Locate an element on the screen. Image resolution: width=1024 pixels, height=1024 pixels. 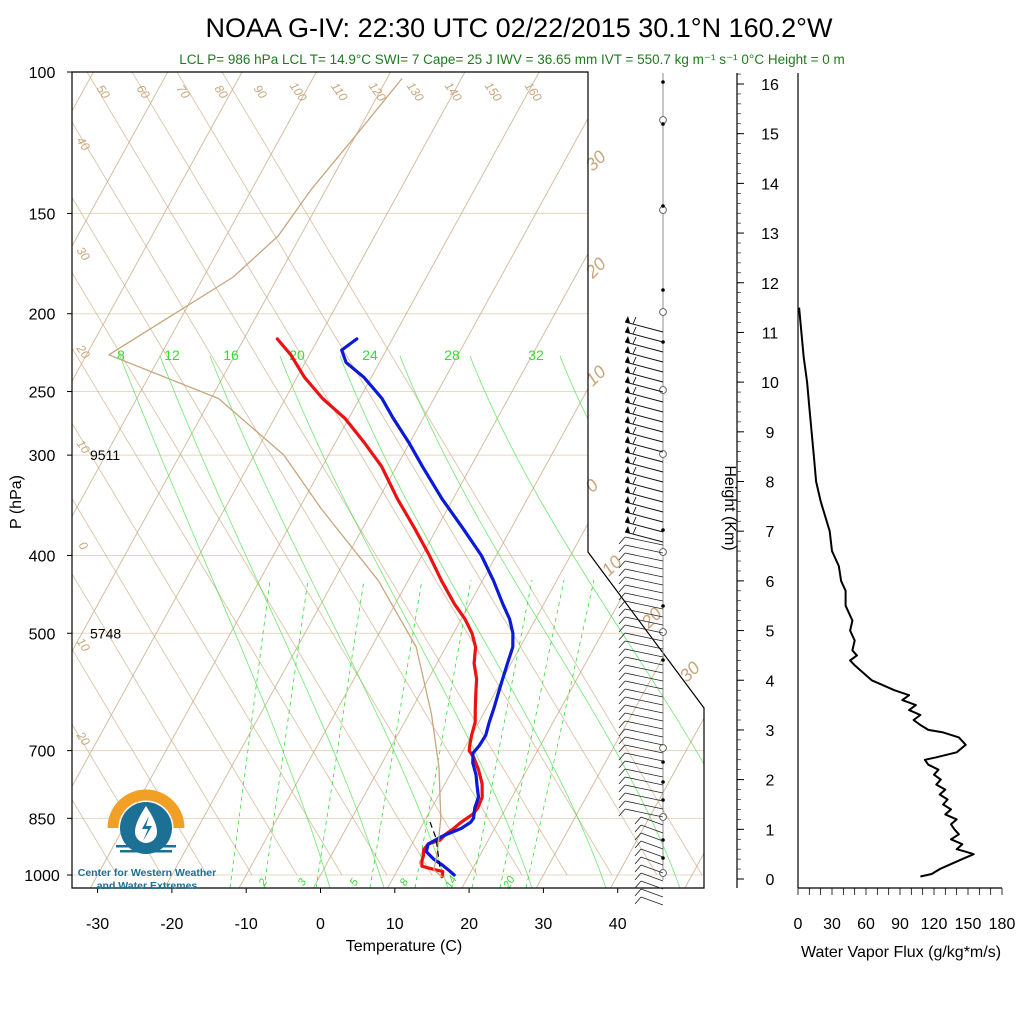
dry-adiabat-label: 70 is located at coordinates (183, 91).